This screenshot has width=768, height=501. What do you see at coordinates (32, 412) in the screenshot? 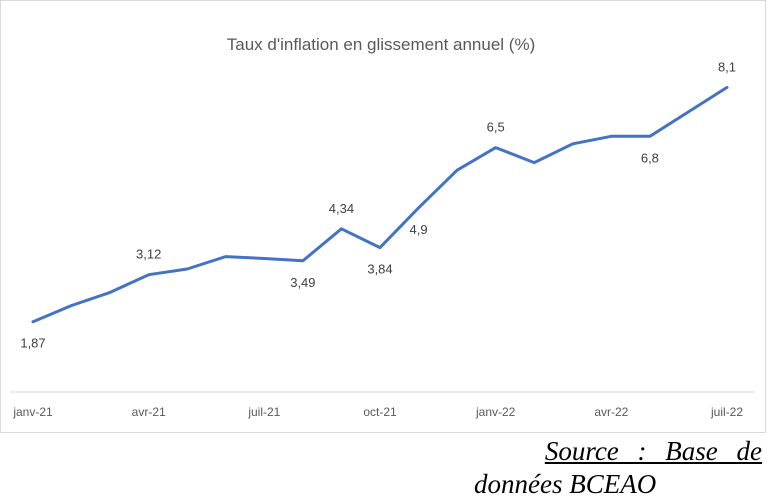
I see `x-tick-label: janv-21` at bounding box center [32, 412].